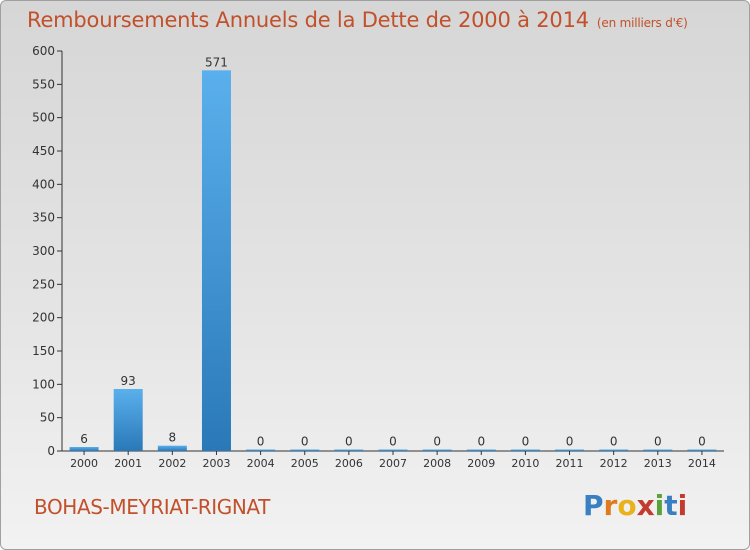 Image resolution: width=750 pixels, height=550 pixels. What do you see at coordinates (570, 463) in the screenshot?
I see `x-tick-label: 2011` at bounding box center [570, 463].